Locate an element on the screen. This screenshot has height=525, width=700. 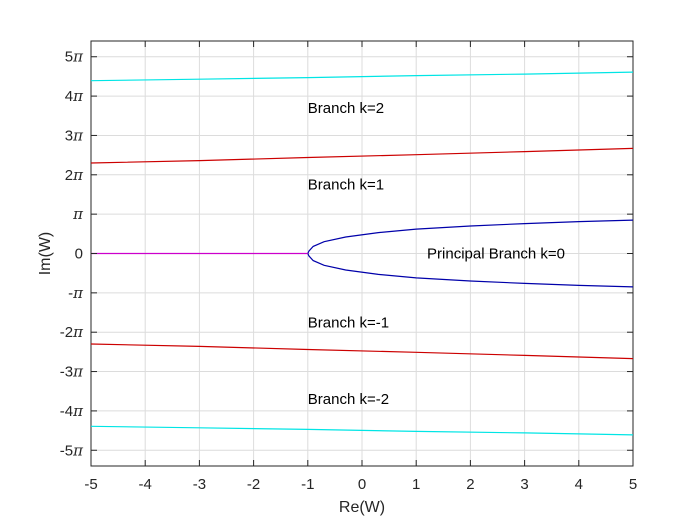
y-tick-label: -π is located at coordinates (76, 293).